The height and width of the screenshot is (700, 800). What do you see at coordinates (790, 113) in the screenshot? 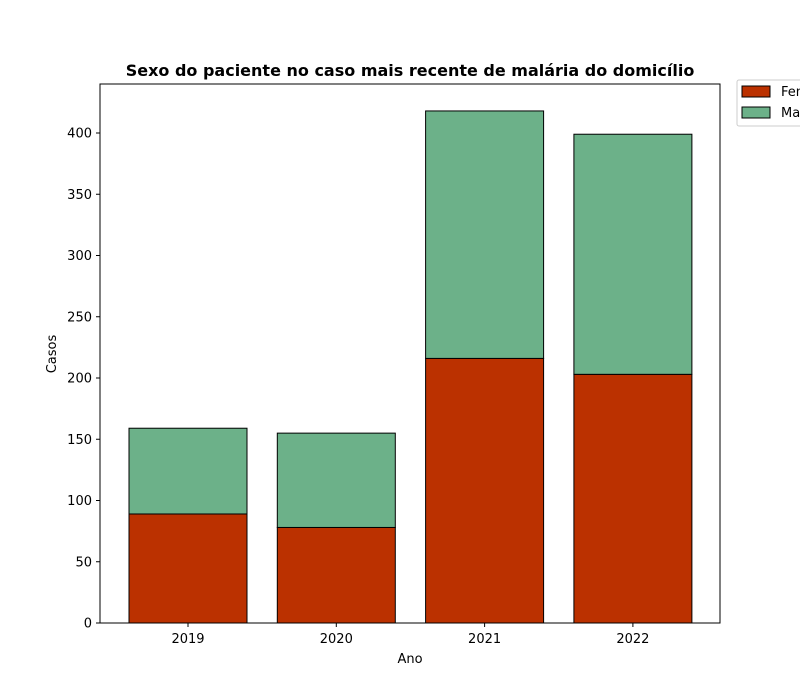
I see `legend-label-masculino: Ma` at bounding box center [790, 113].